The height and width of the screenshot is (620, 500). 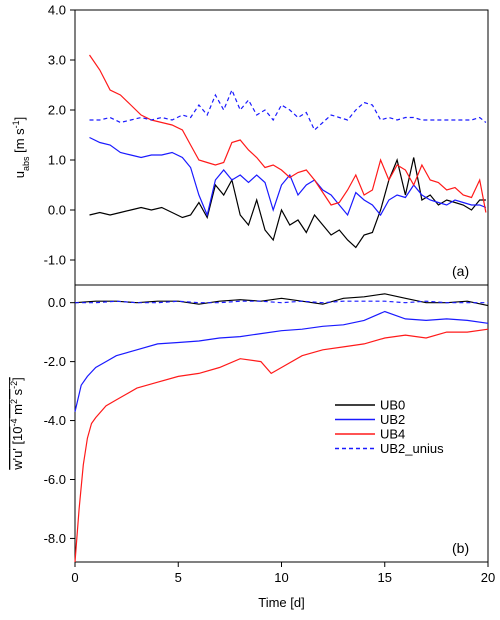 What do you see at coordinates (385, 577) in the screenshot?
I see `x-tick-label: 15` at bounding box center [385, 577].